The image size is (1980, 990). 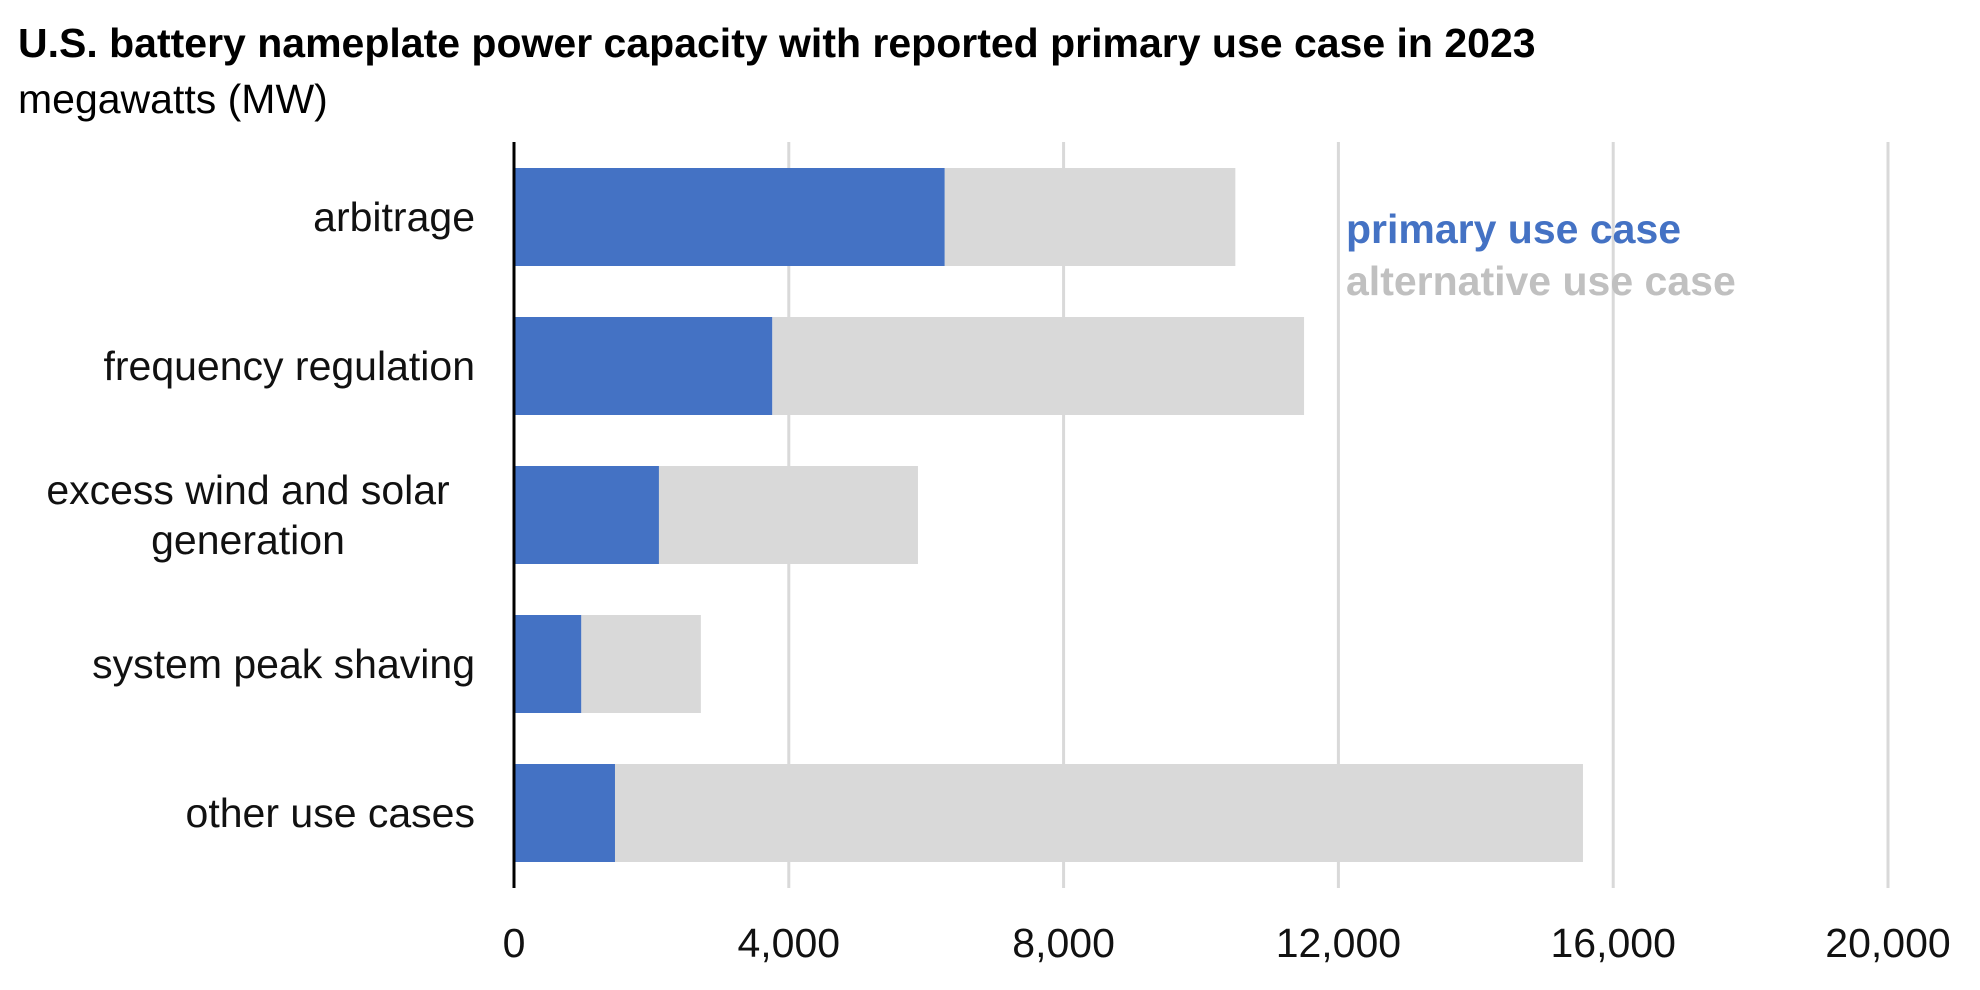 I want to click on x-tick-label: 20,000, so click(x=1887, y=943).